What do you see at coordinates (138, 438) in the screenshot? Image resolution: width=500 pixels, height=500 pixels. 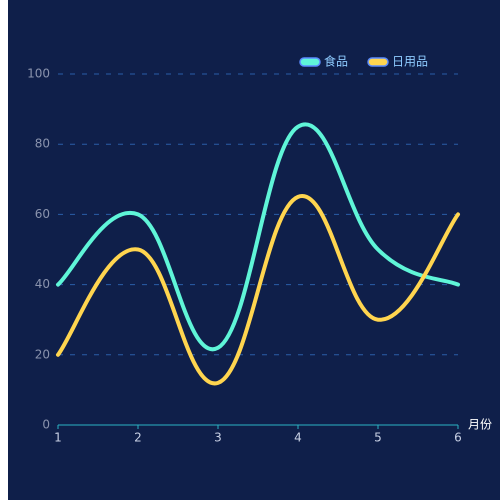 I see `x-tick-label: 2` at bounding box center [138, 438].